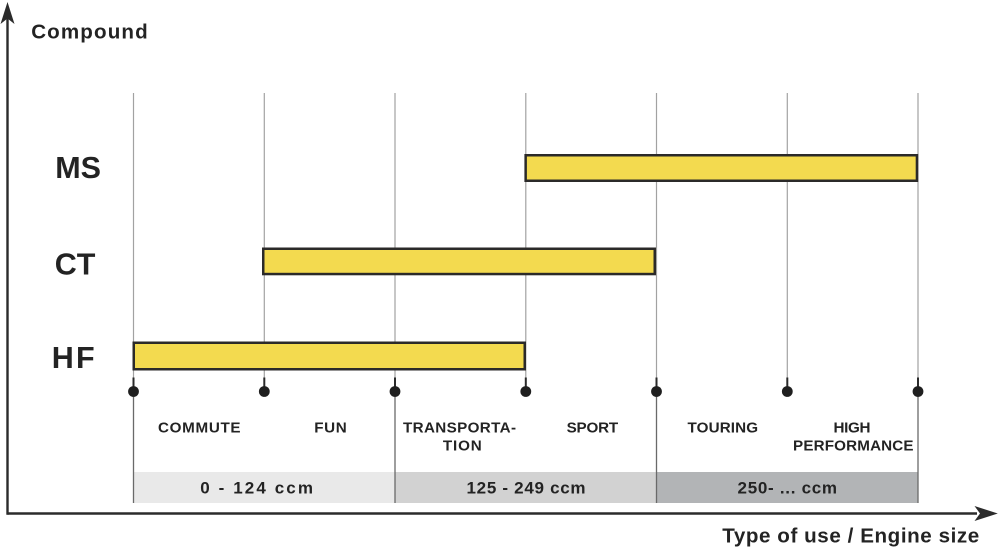 Image resolution: width=1000 pixels, height=548 pixels. What do you see at coordinates (853, 446) in the screenshot?
I see `svg-text: PERFORMANCE` at bounding box center [853, 446].